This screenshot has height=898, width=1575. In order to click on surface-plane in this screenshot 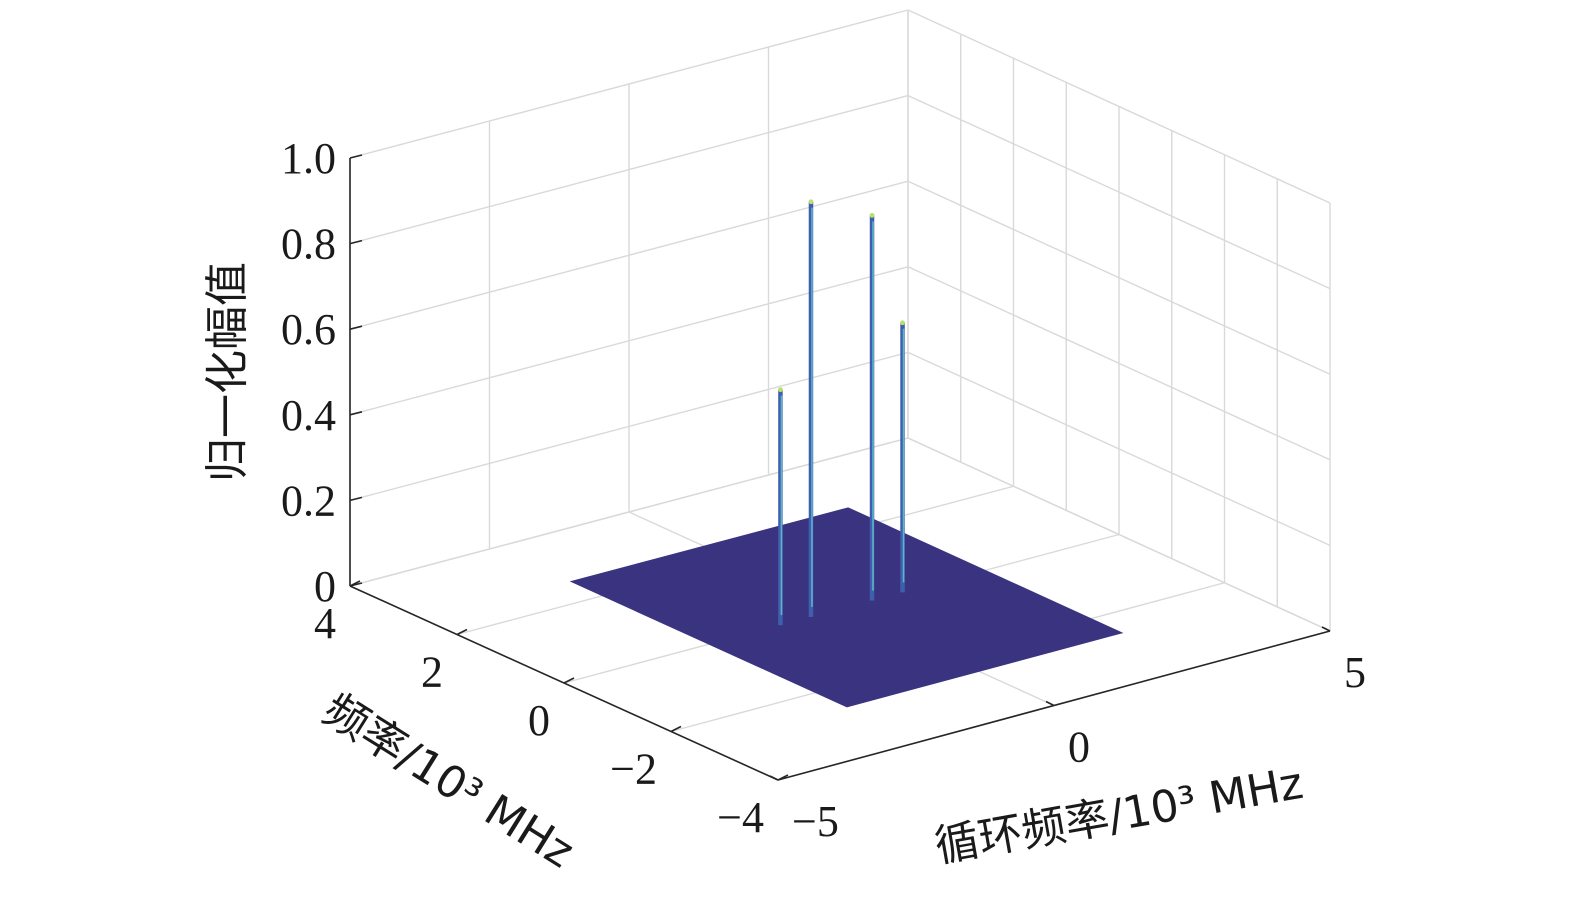, I will do `click(846, 607)`.